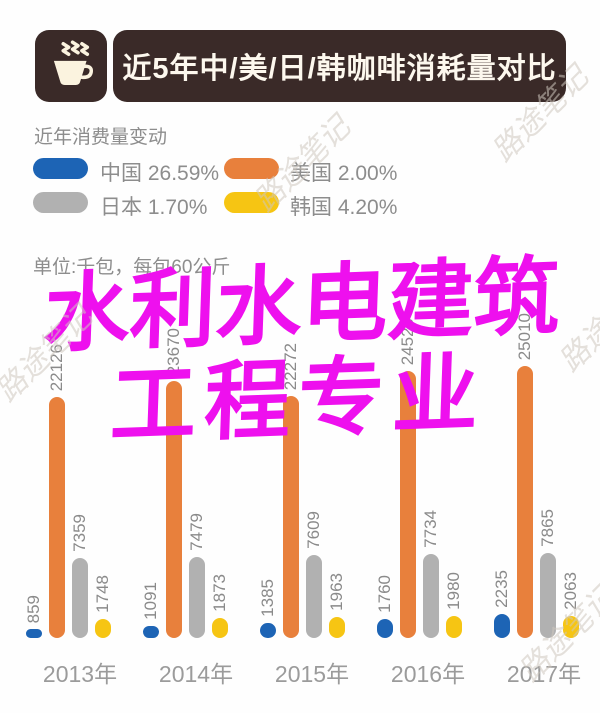 Image resolution: width=600 pixels, height=713 pixels. I want to click on page-title: 近5年中/美/日/韩咖啡消耗量对比, so click(339, 69).